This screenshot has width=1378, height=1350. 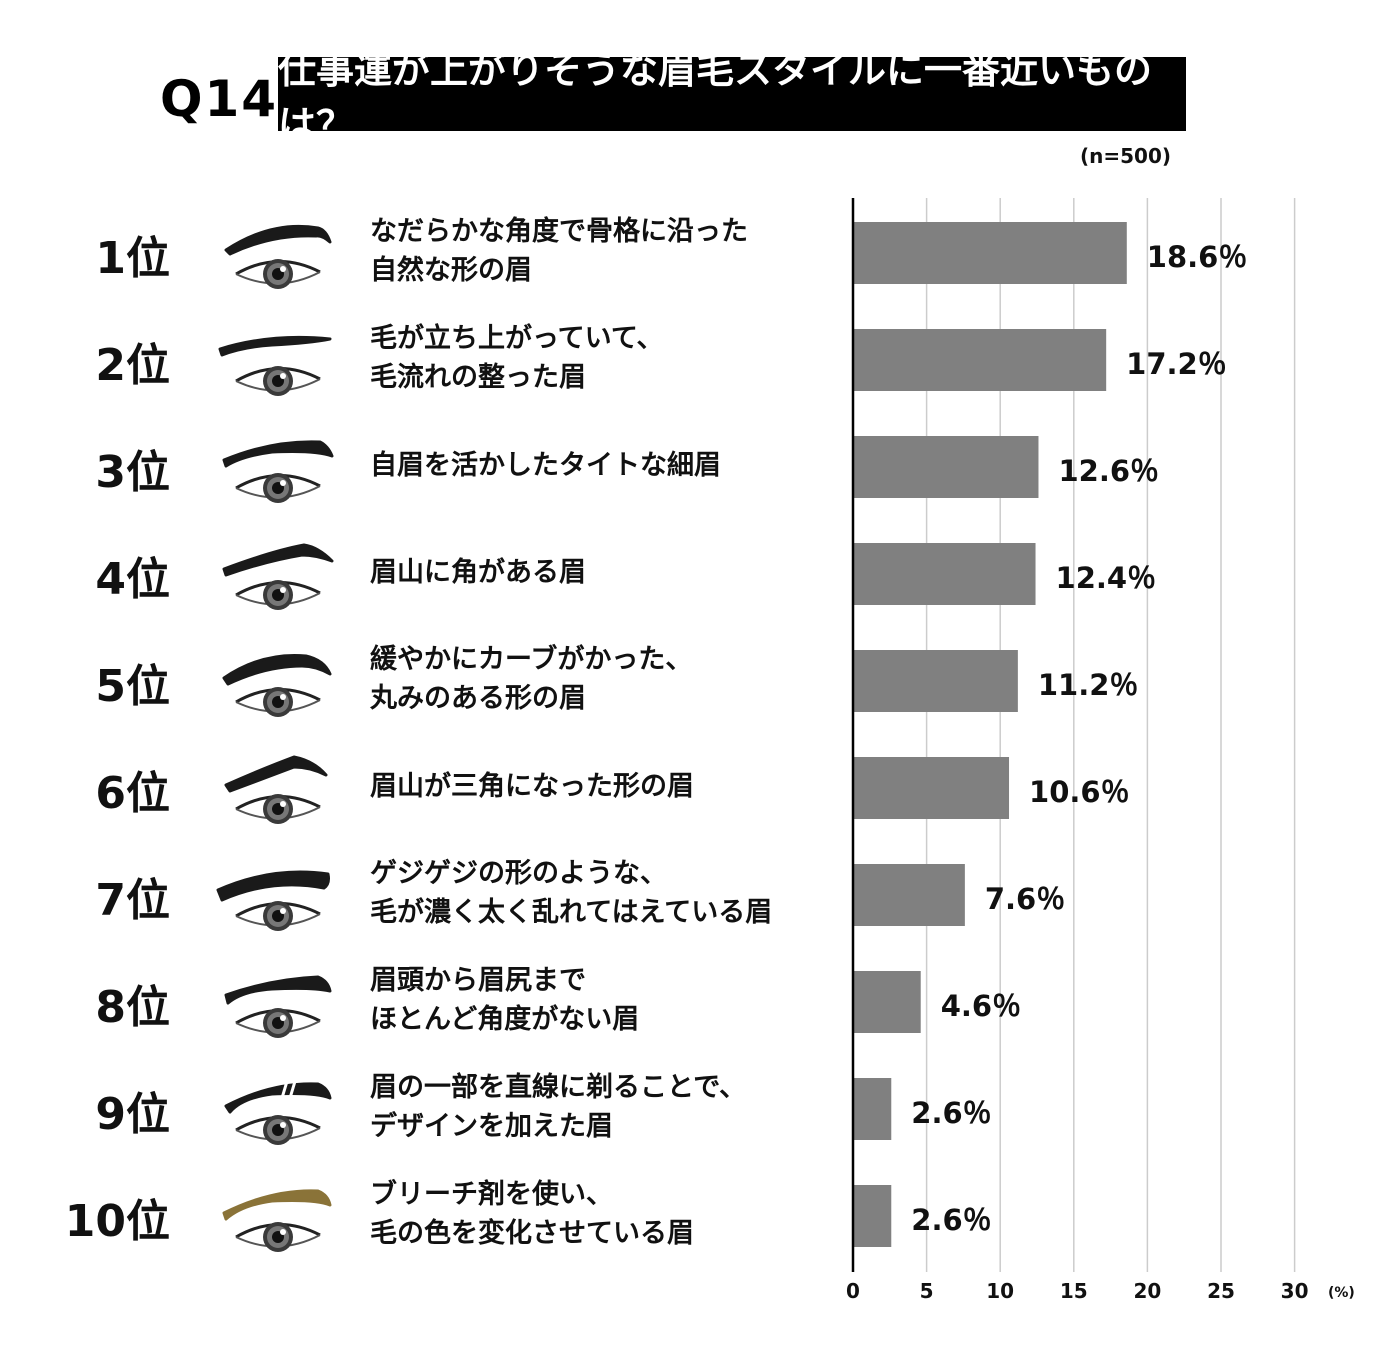 I want to click on label-line-1: 眉山に角がある眉, so click(x=478, y=572).